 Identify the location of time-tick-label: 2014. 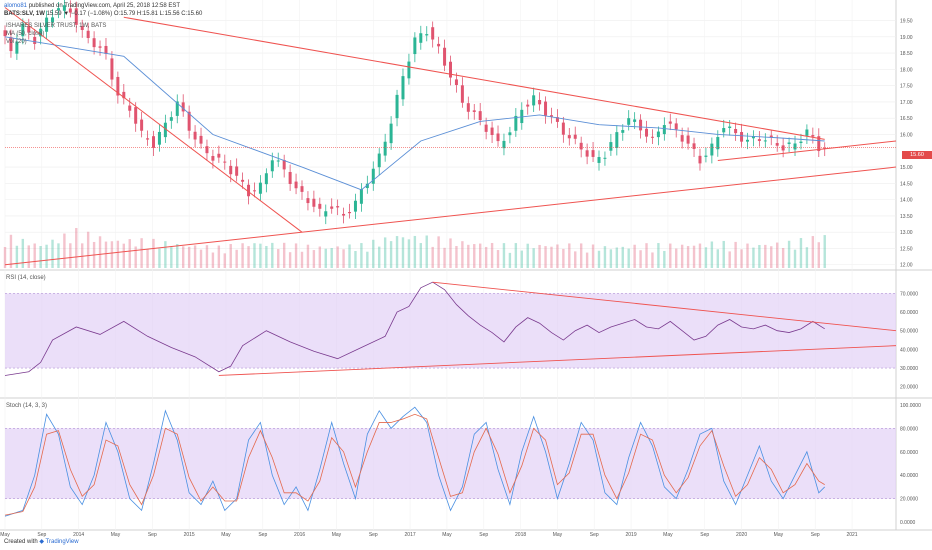
(78, 535).